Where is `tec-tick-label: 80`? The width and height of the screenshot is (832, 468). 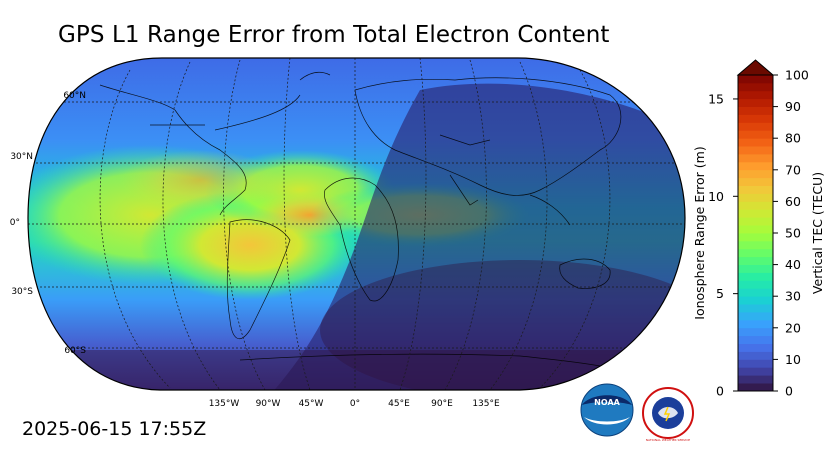
tec-tick-label: 80 is located at coordinates (793, 138).